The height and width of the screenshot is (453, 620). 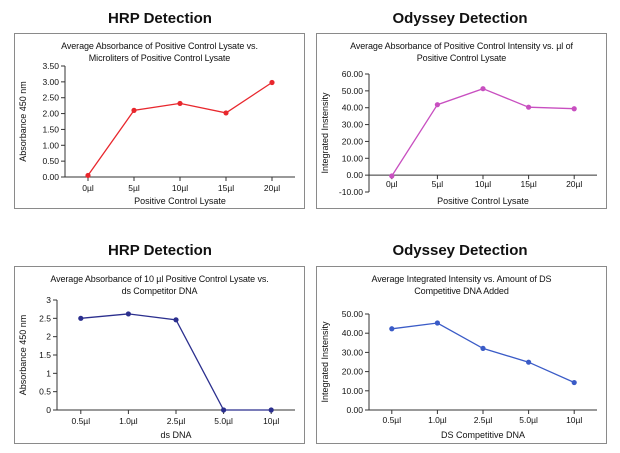 I want to click on y-tick-label: 2.00, so click(x=50, y=114).